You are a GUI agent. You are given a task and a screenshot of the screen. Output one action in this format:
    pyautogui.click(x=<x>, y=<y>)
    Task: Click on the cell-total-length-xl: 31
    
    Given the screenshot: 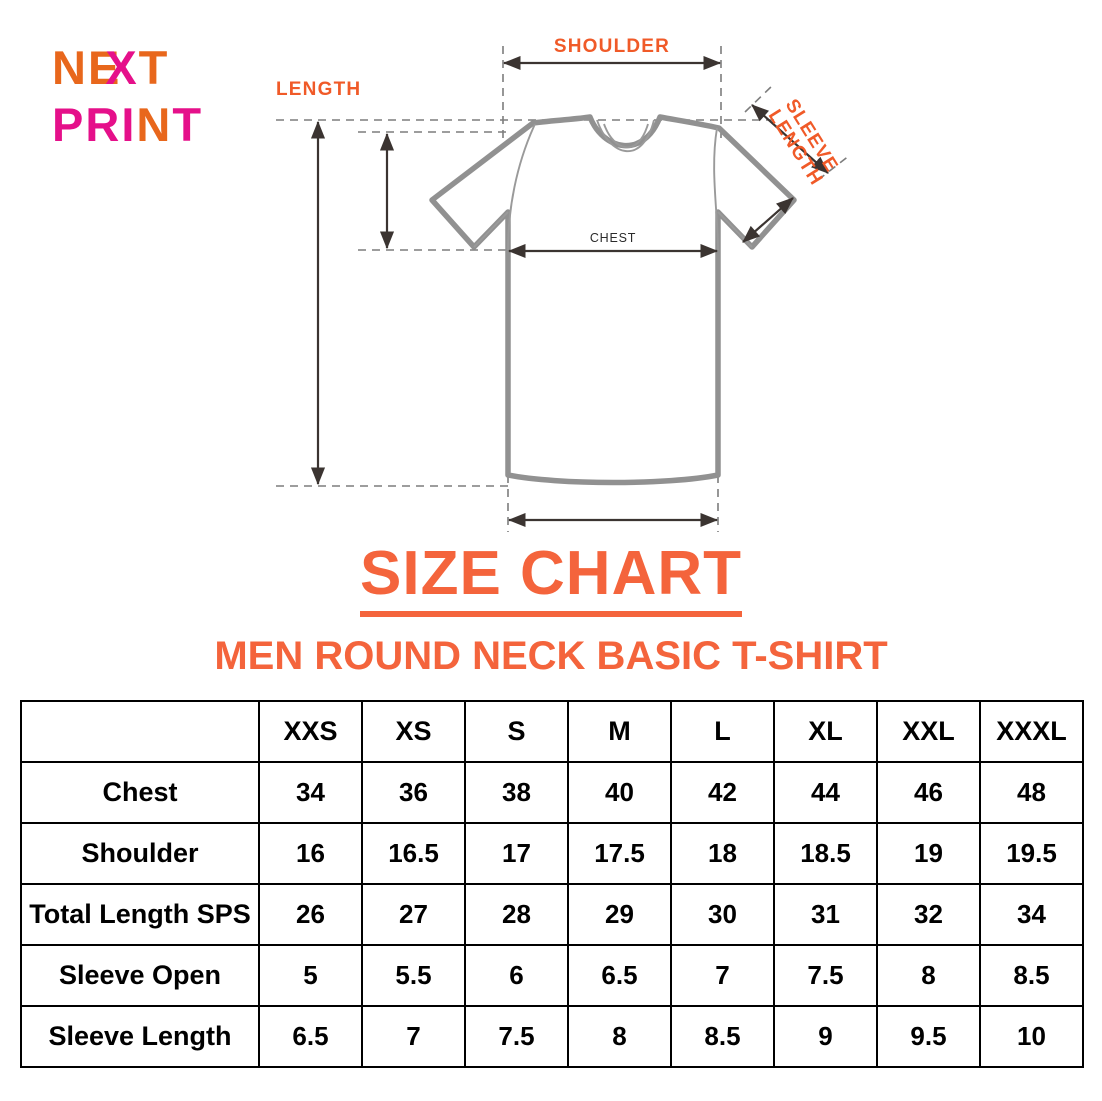 What is the action you would take?
    pyautogui.click(x=825, y=914)
    